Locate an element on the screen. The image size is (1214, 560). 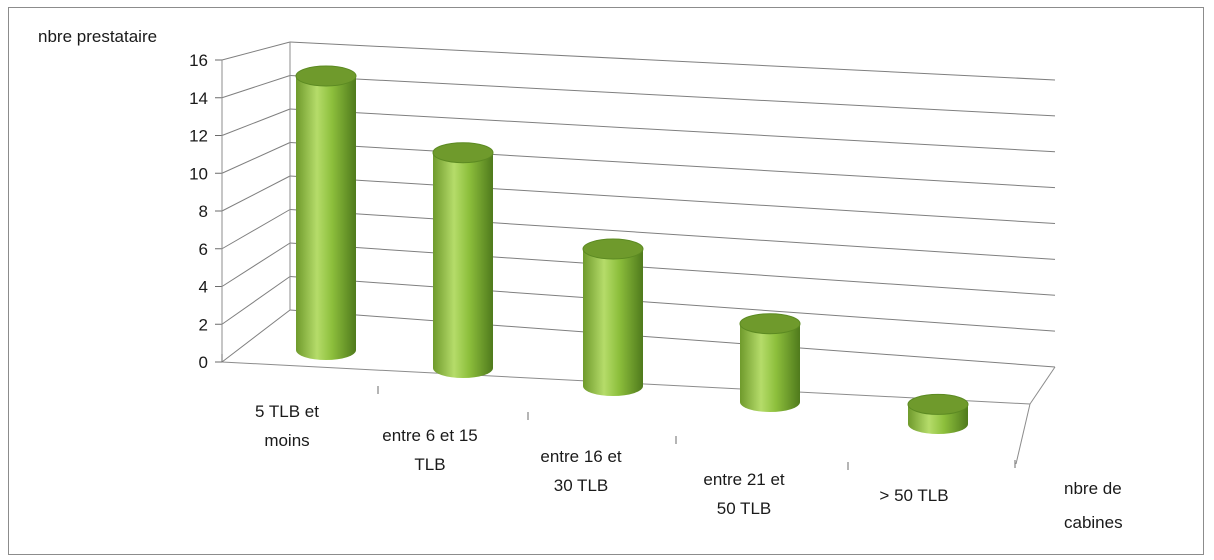
y-tick-label: 16 is located at coordinates (198, 60).